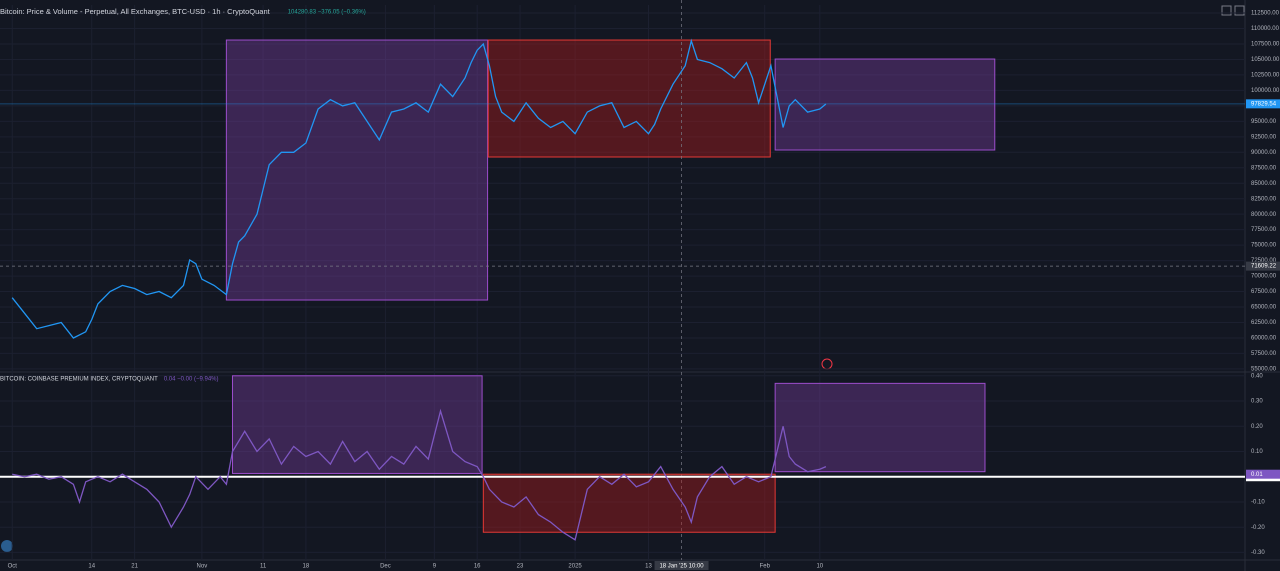 The height and width of the screenshot is (571, 1280). I want to click on y-tick-label: 70000.00, so click(1264, 277).